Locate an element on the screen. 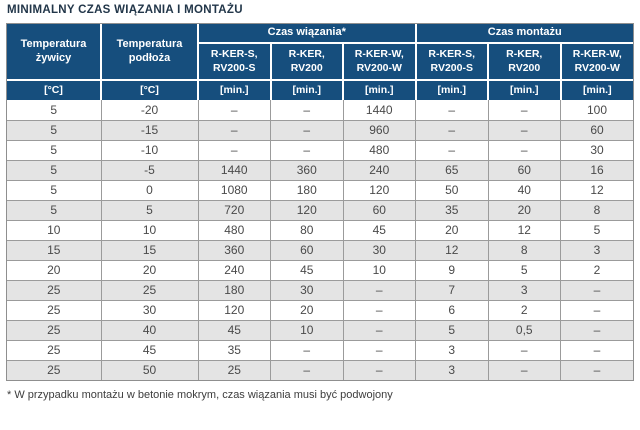  table-cell: 16 is located at coordinates (597, 170).